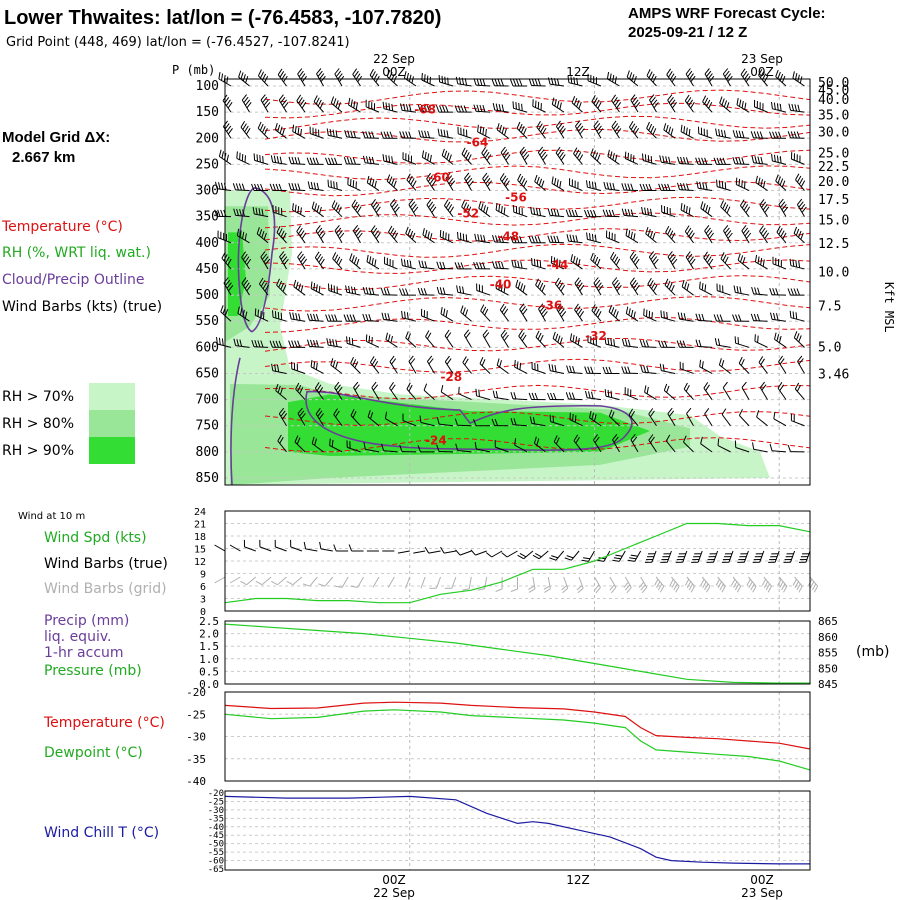 The image size is (900, 900). Describe the element at coordinates (833, 200) in the screenshot. I see `height-tick-label: 17.5` at that location.